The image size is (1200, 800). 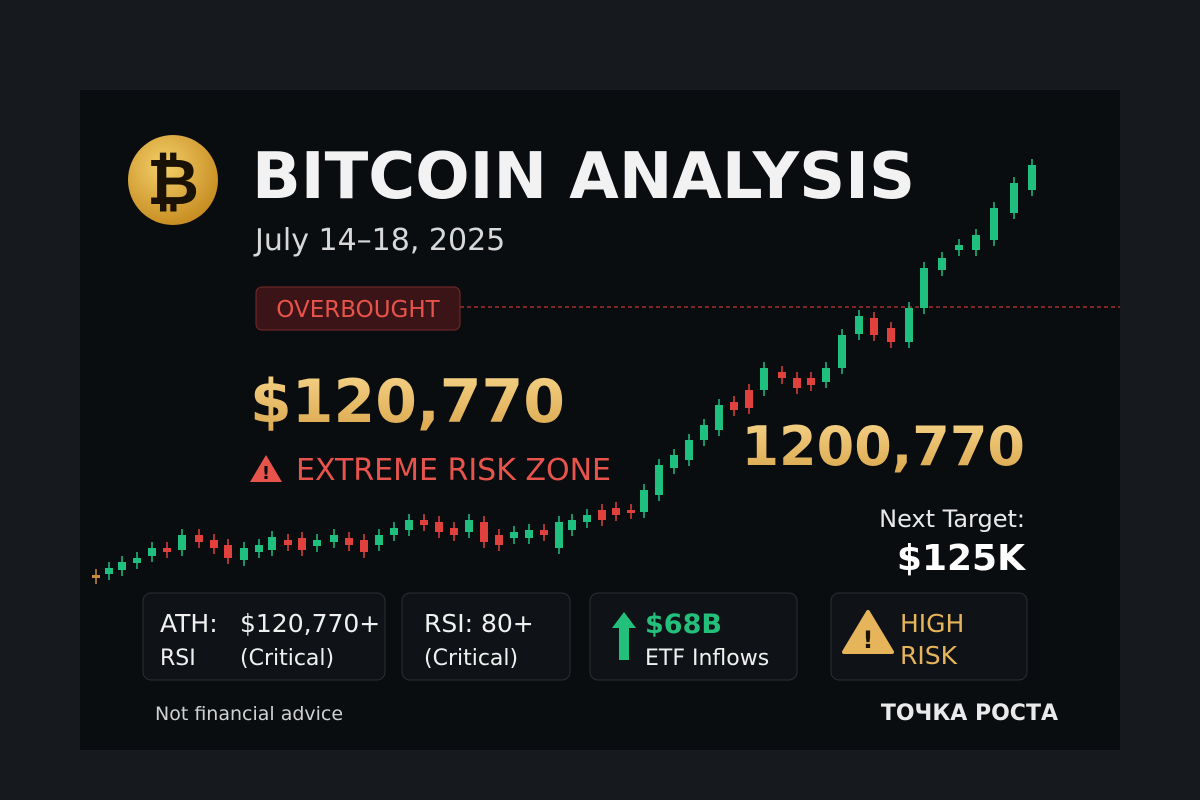 What do you see at coordinates (249, 714) in the screenshot?
I see `disclaimer: Not financial advice` at bounding box center [249, 714].